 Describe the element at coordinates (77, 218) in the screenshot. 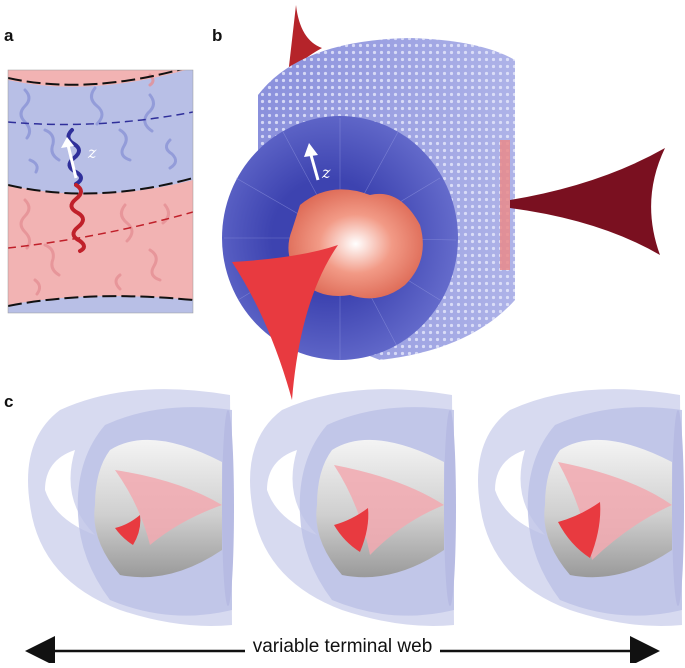

I see `red-block-chain` at that location.